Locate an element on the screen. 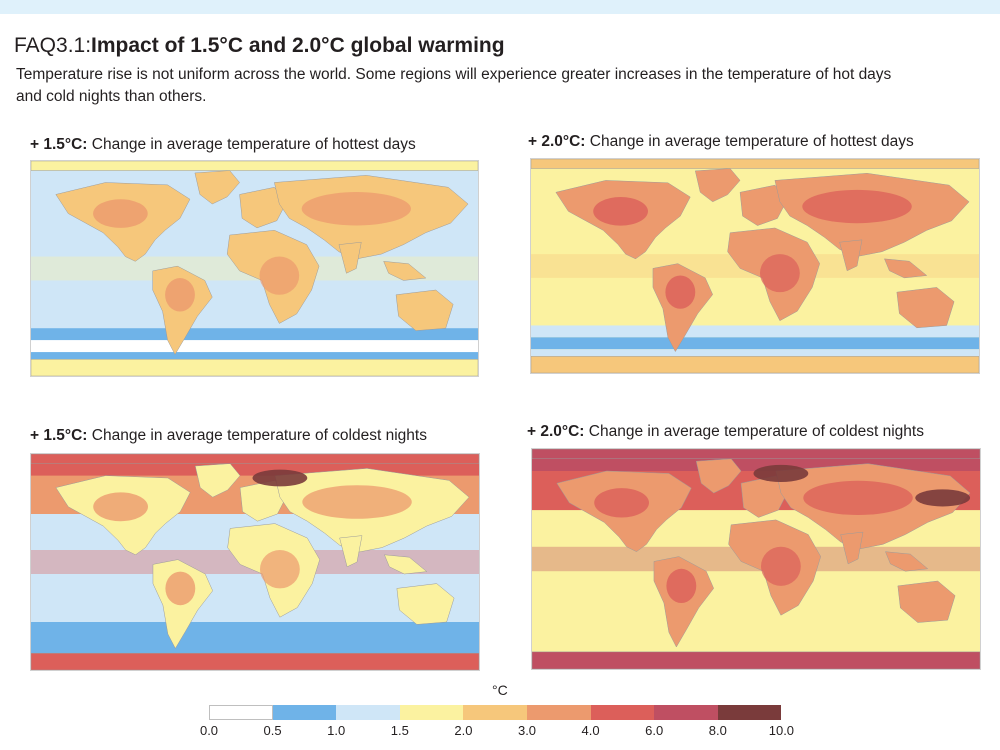 This screenshot has width=1000, height=750. title-prefix: FAQ3.1: is located at coordinates (53, 45).